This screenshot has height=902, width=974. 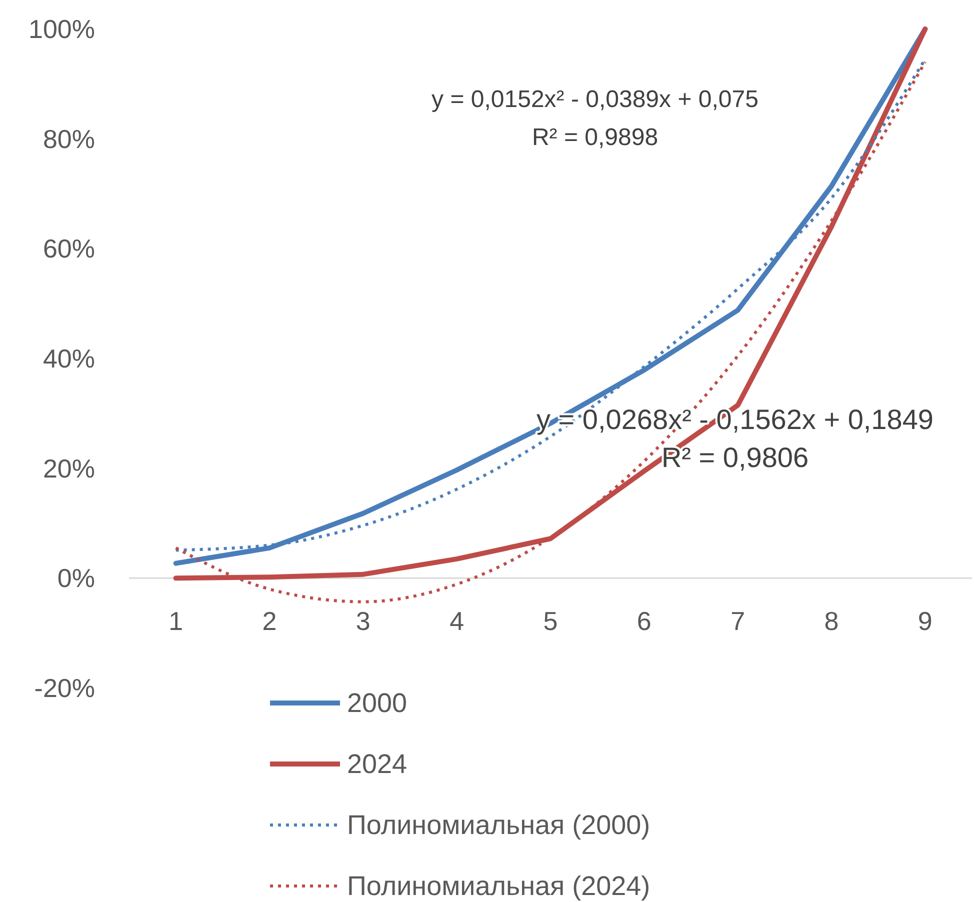 I want to click on y-tick-label: 60%, so click(x=68, y=249).